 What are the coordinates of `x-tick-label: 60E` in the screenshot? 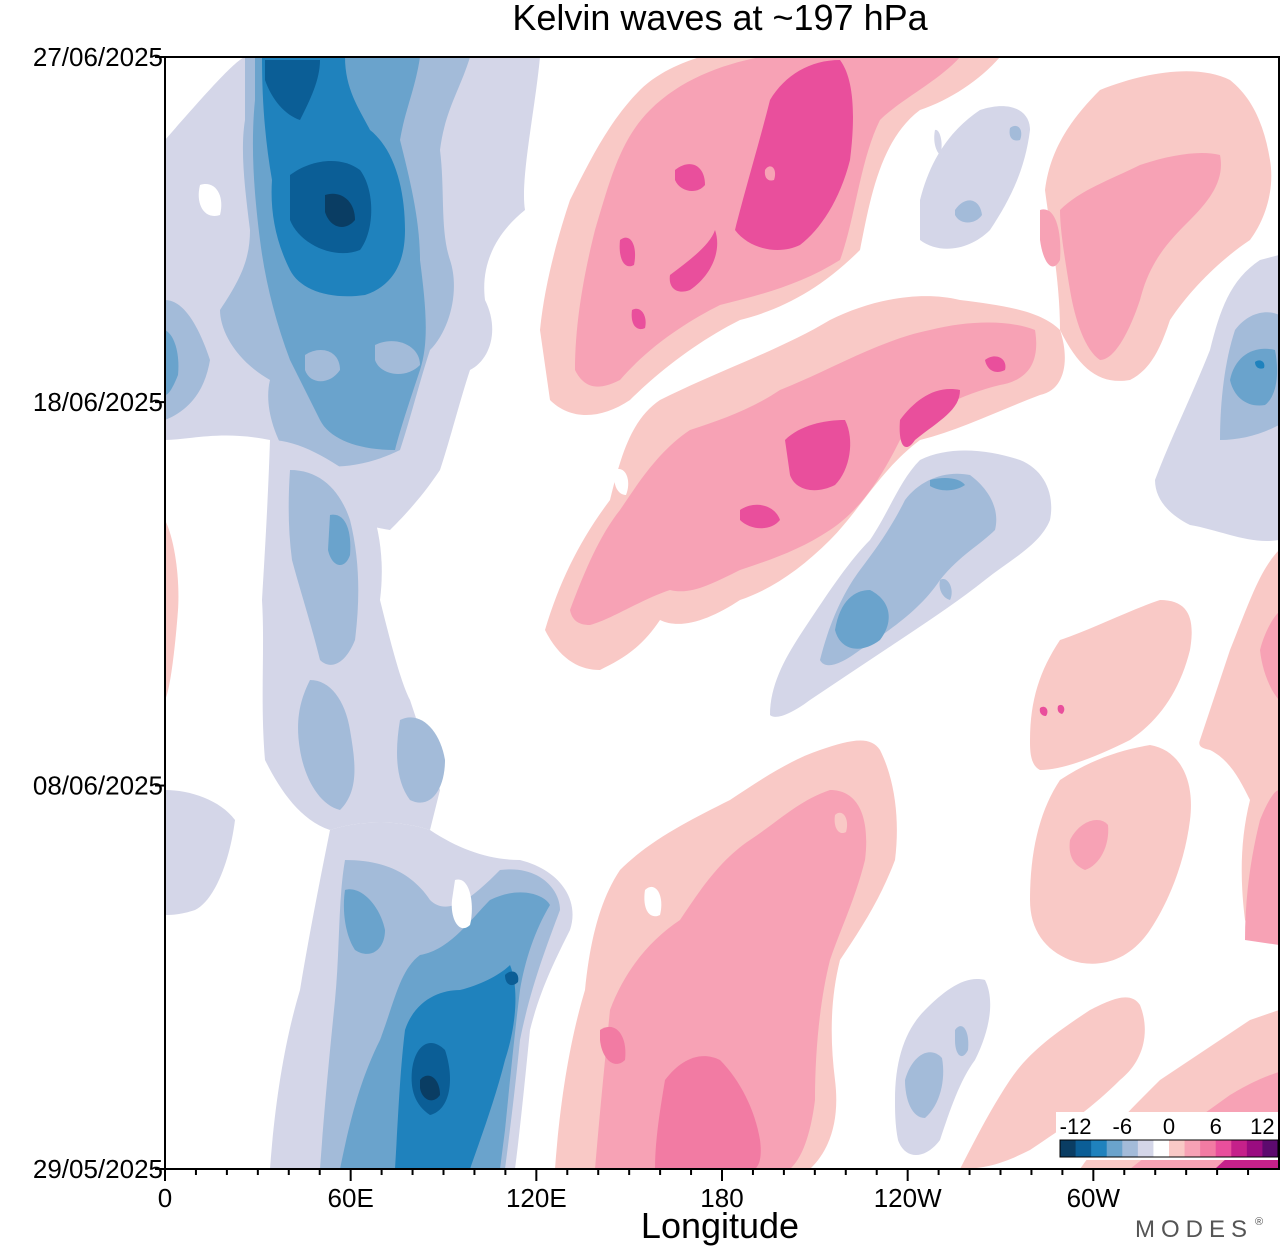 It's located at (351, 1198).